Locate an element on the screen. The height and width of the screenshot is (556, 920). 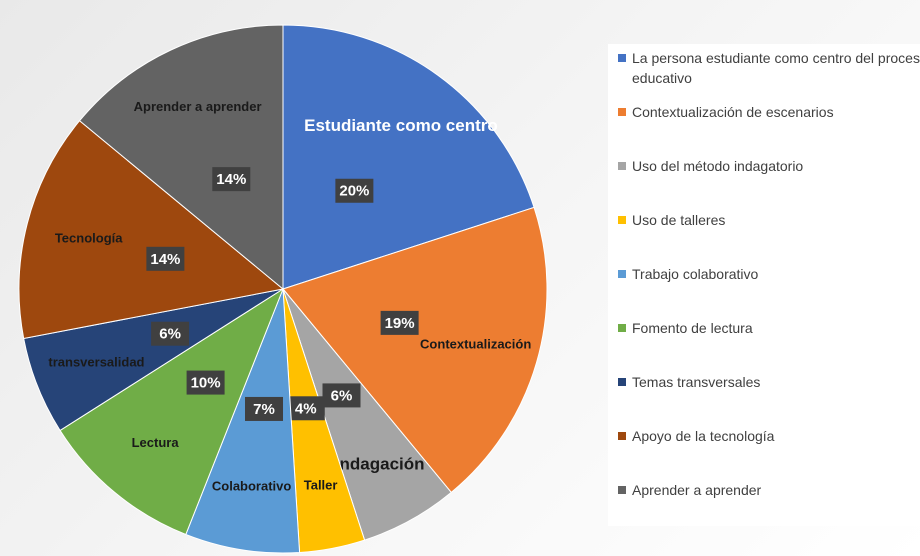
legend-item: Fomento de lectura is located at coordinates (769, 328).